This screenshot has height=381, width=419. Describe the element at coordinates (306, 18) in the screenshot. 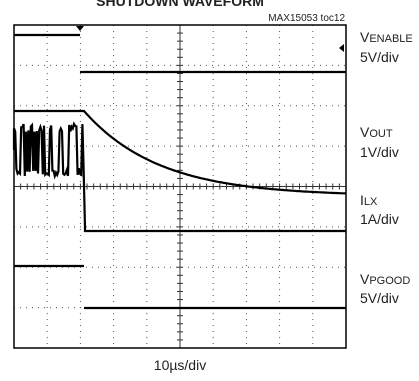

I see `figure-id: MAX15053 toc12` at that location.